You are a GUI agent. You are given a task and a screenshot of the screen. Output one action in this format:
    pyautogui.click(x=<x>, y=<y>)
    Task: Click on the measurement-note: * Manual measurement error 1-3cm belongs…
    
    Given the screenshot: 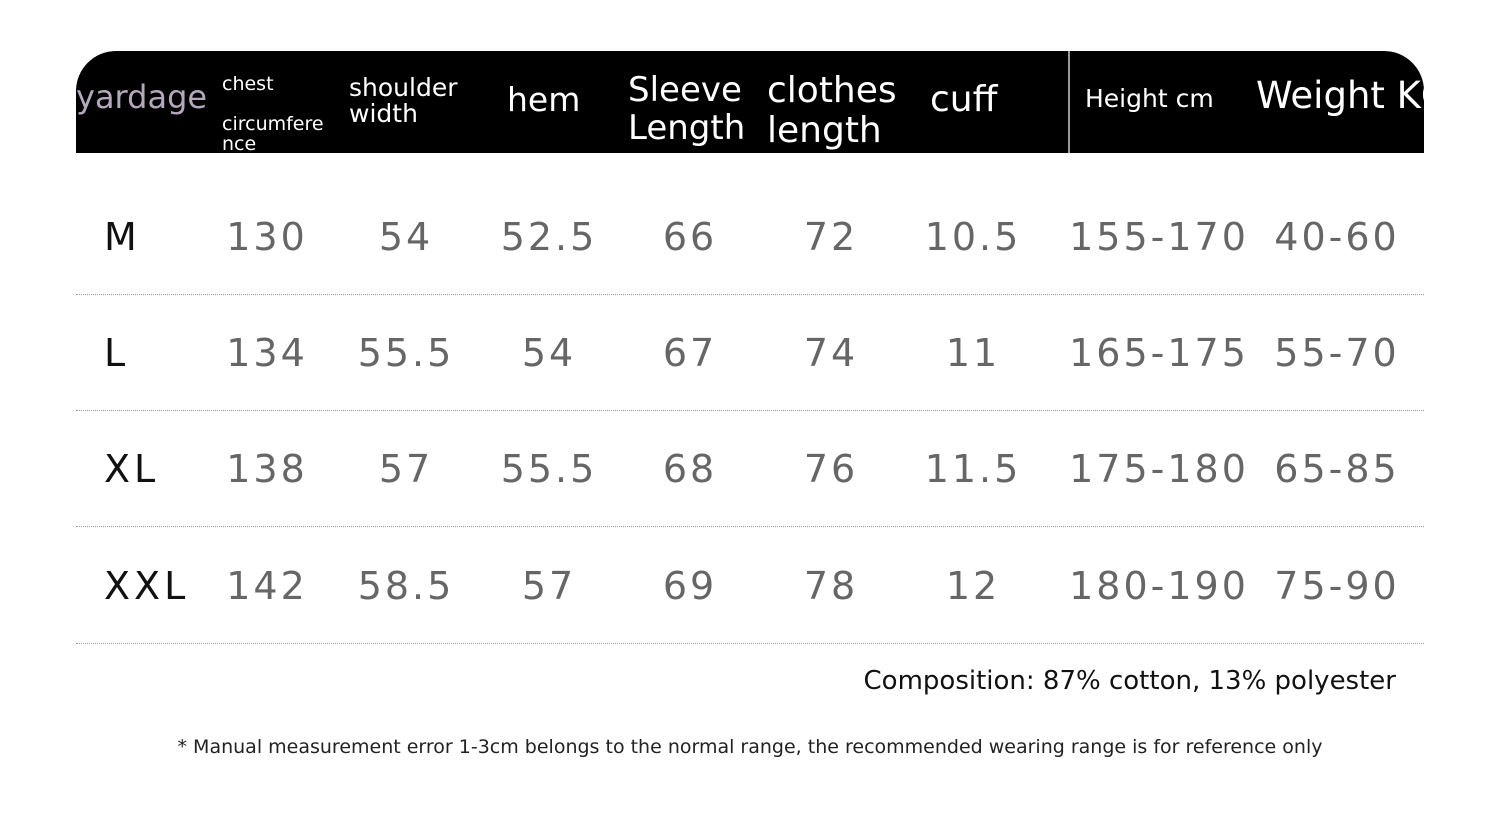 What is the action you would take?
    pyautogui.click(x=750, y=747)
    